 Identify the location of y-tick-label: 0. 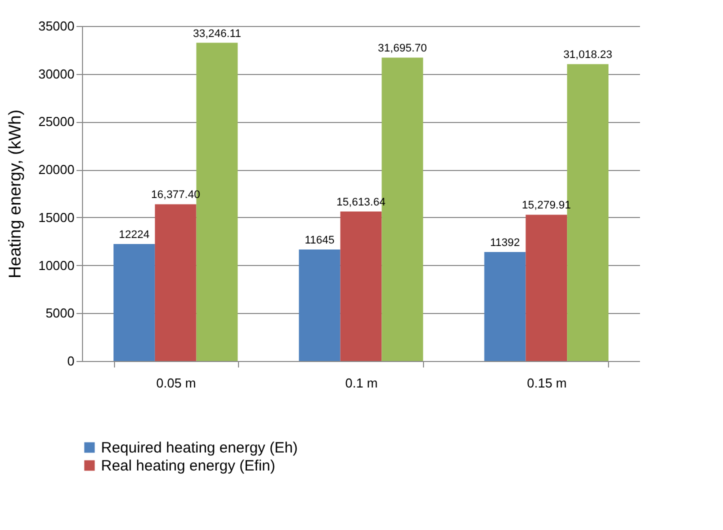
(70, 361).